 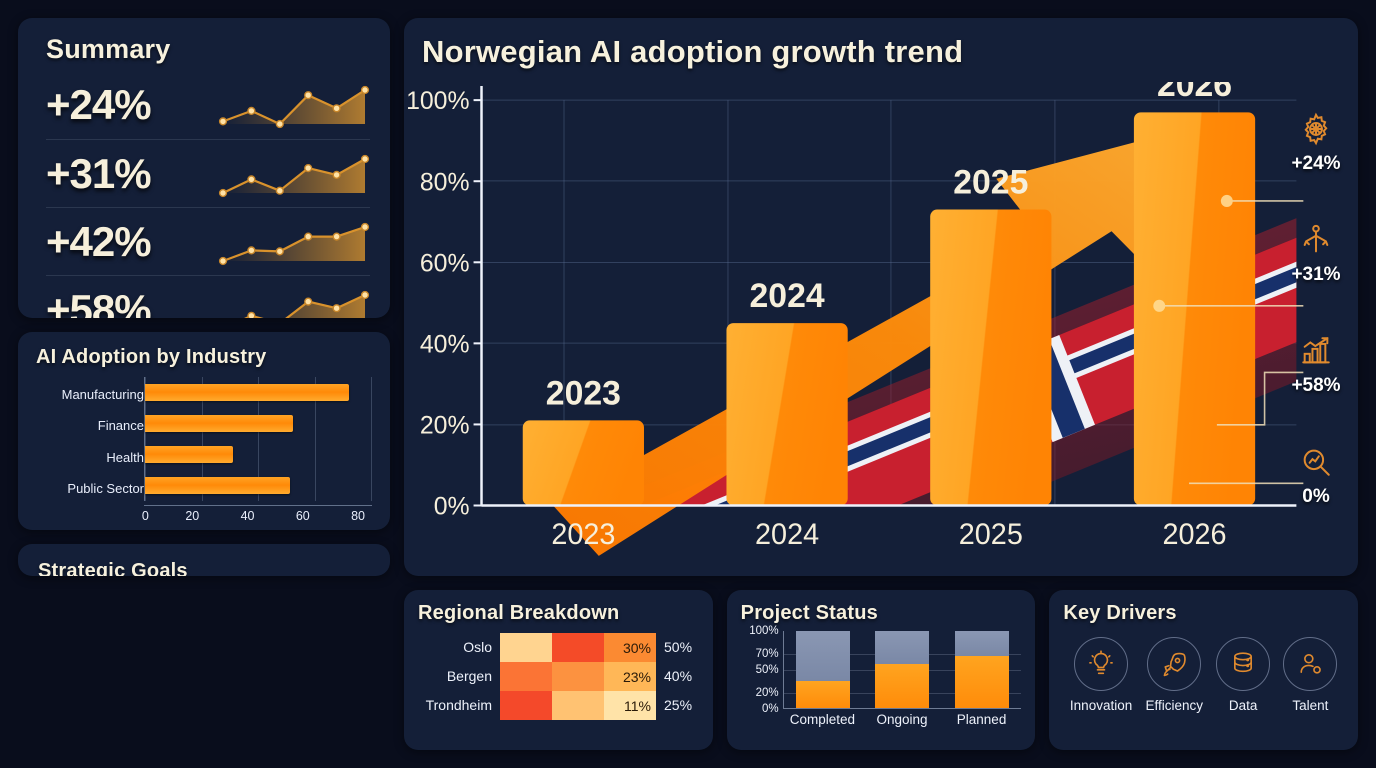 I want to click on project-status-chart: 100% 70% 50% 20% 0%, so click(x=881, y=670).